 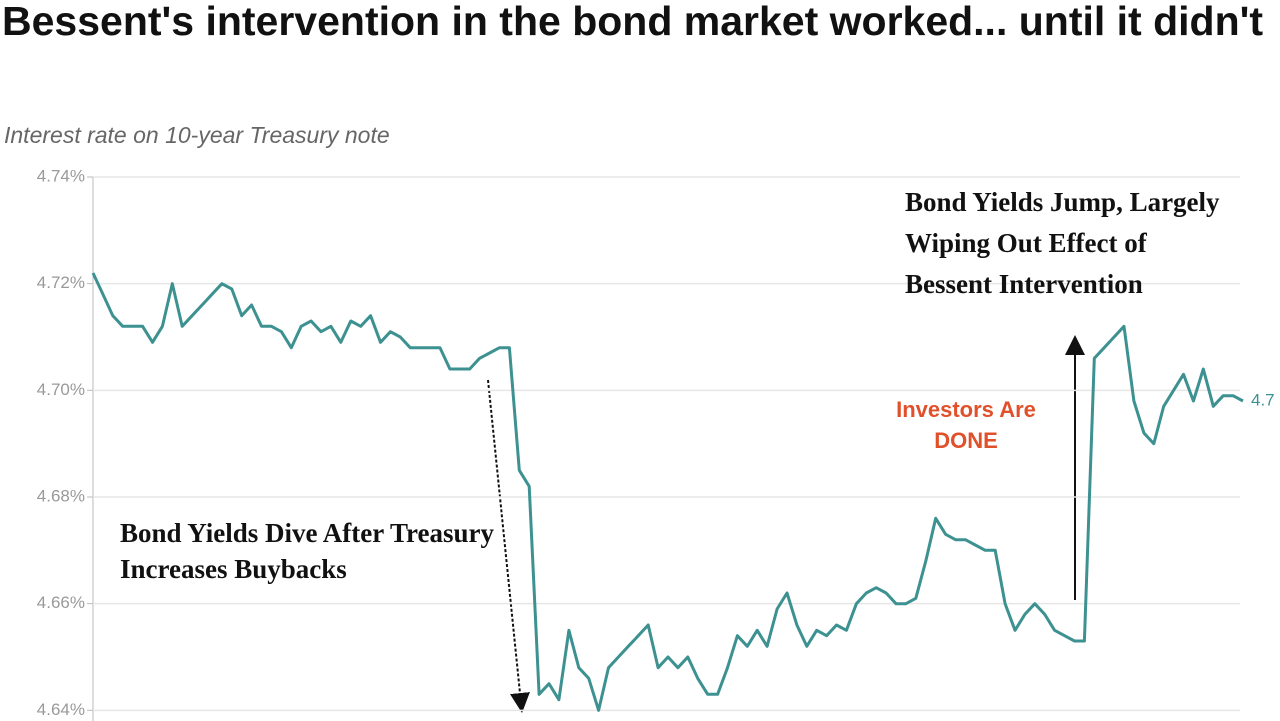 I want to click on y-tick-label: 4.74%, so click(x=61, y=175).